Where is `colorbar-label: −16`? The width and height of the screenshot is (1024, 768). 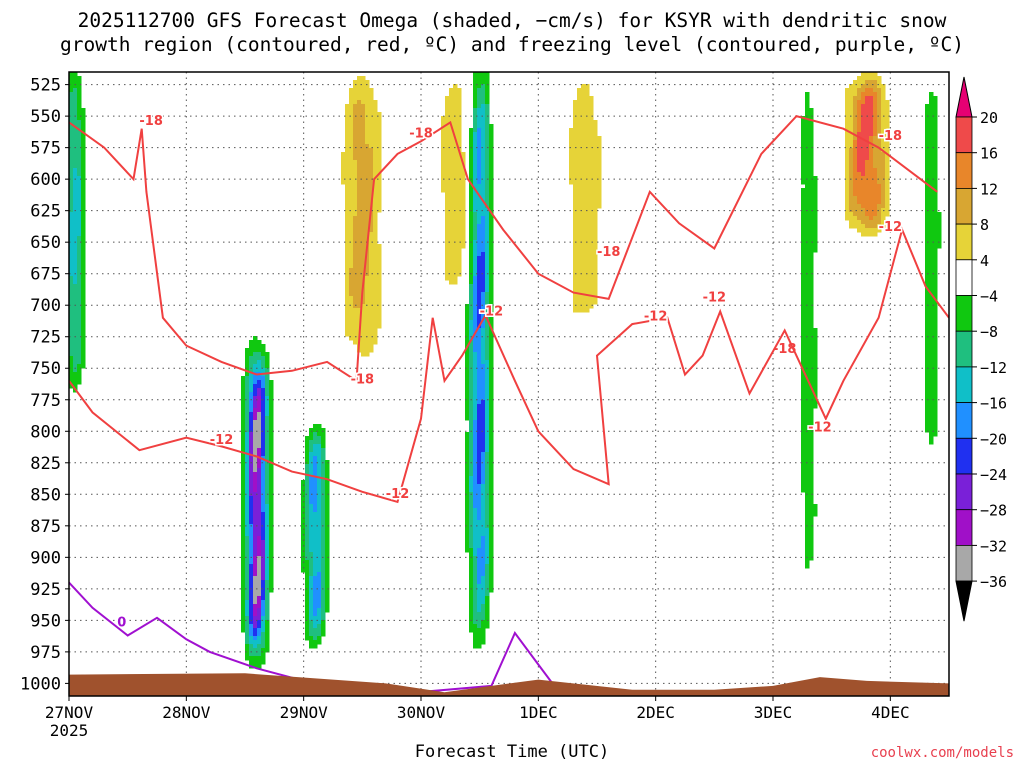
colorbar-label: −16 is located at coordinates (993, 404).